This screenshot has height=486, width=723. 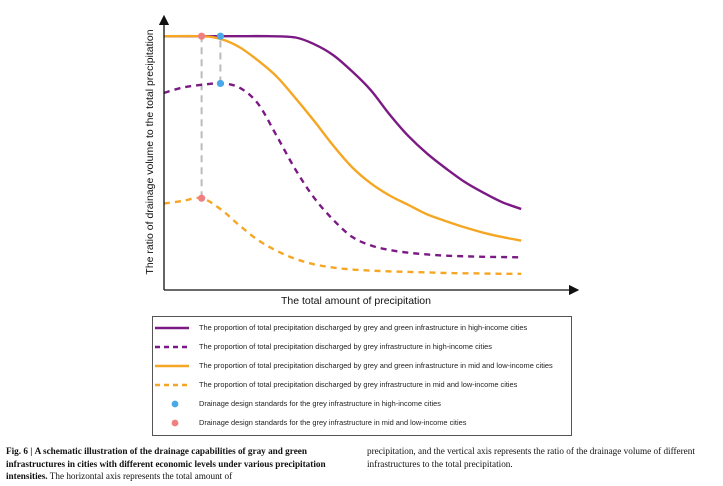 What do you see at coordinates (19, 451) in the screenshot?
I see `figure-label: Fig. 6 |` at bounding box center [19, 451].